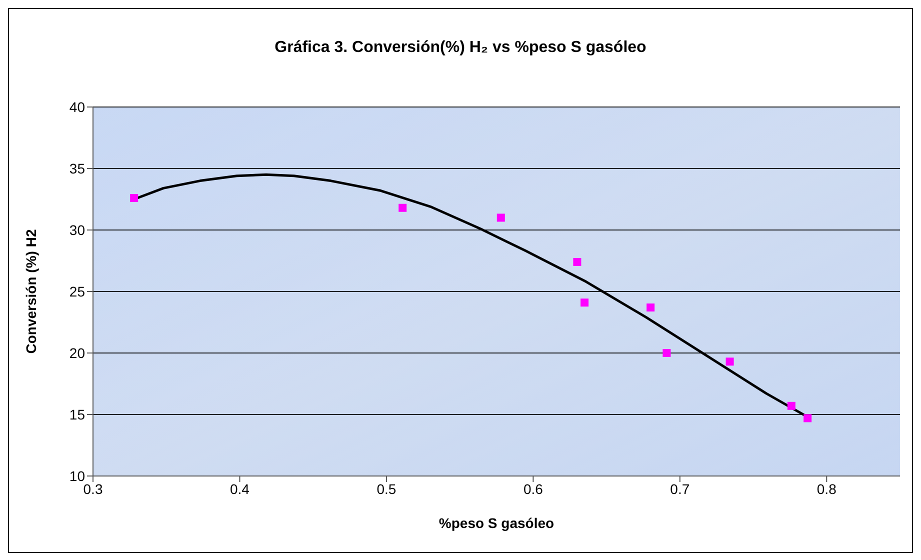 The width and height of the screenshot is (921, 560). I want to click on y-axis-title: Conversión (%) H2, so click(30, 291).